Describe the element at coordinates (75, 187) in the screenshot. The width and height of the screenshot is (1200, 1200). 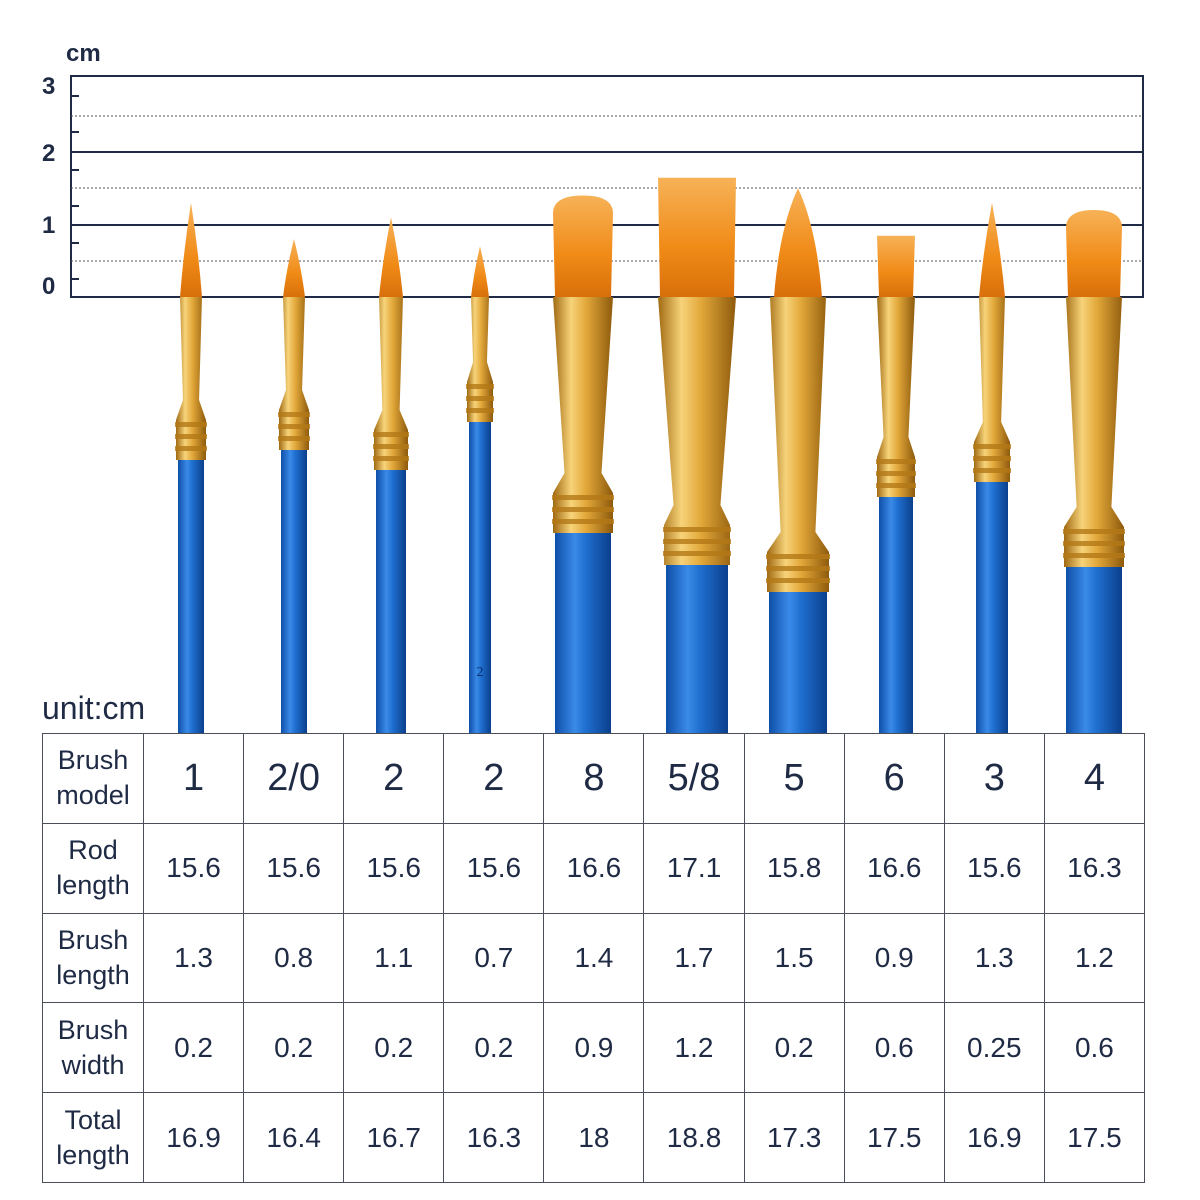
I see `ruler-ticks` at that location.